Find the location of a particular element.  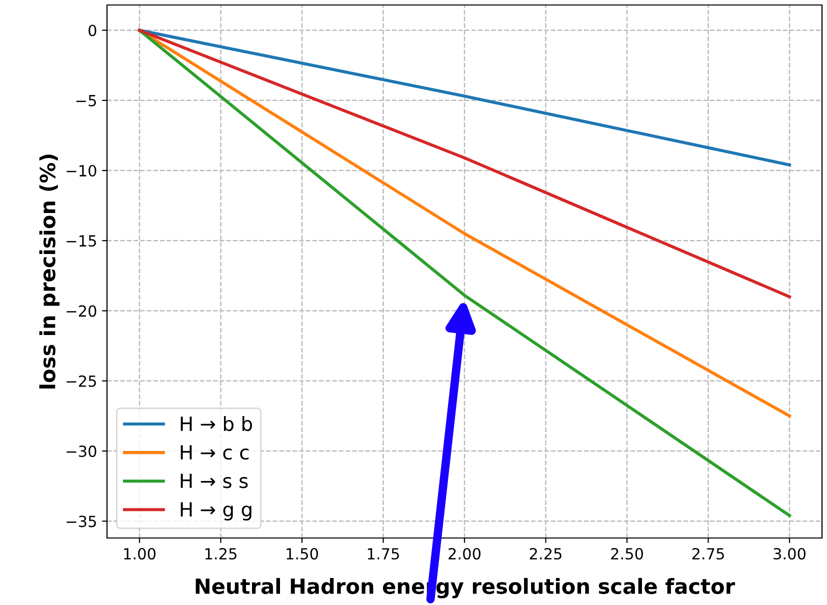

y-tick-label: −25 is located at coordinates (81, 381).